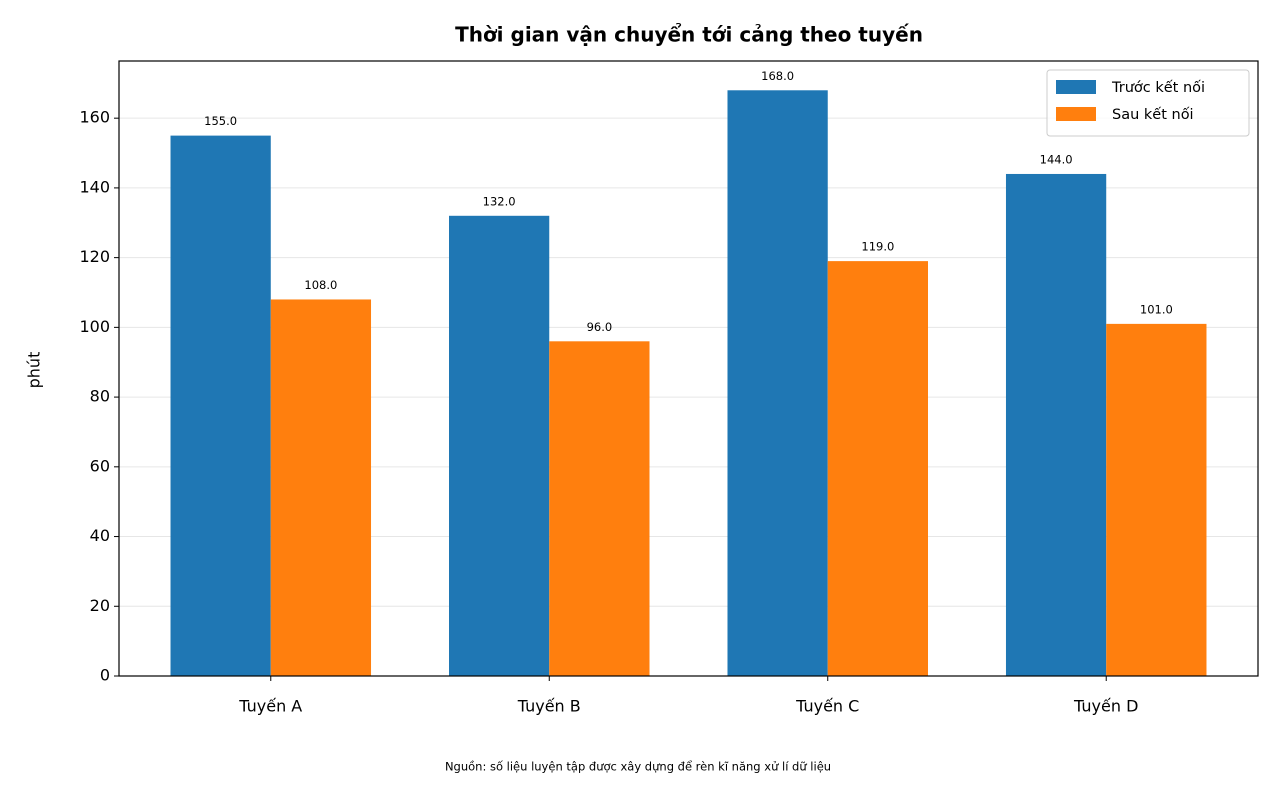 The width and height of the screenshot is (1277, 798). Describe the element at coordinates (549, 706) in the screenshot. I see `x-tick-label: Tuyến B` at that location.